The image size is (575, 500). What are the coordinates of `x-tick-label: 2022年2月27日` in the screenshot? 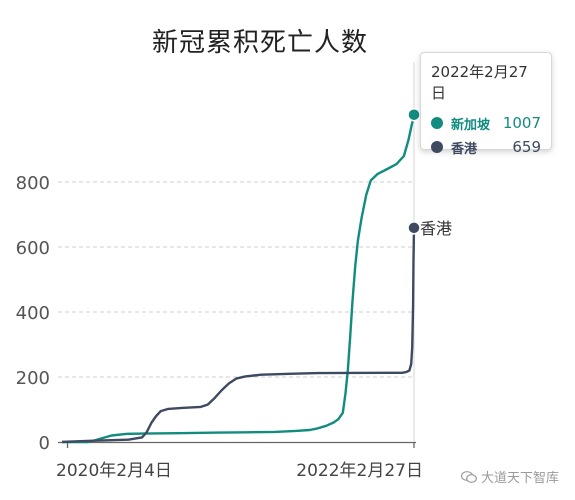 It's located at (359, 471).